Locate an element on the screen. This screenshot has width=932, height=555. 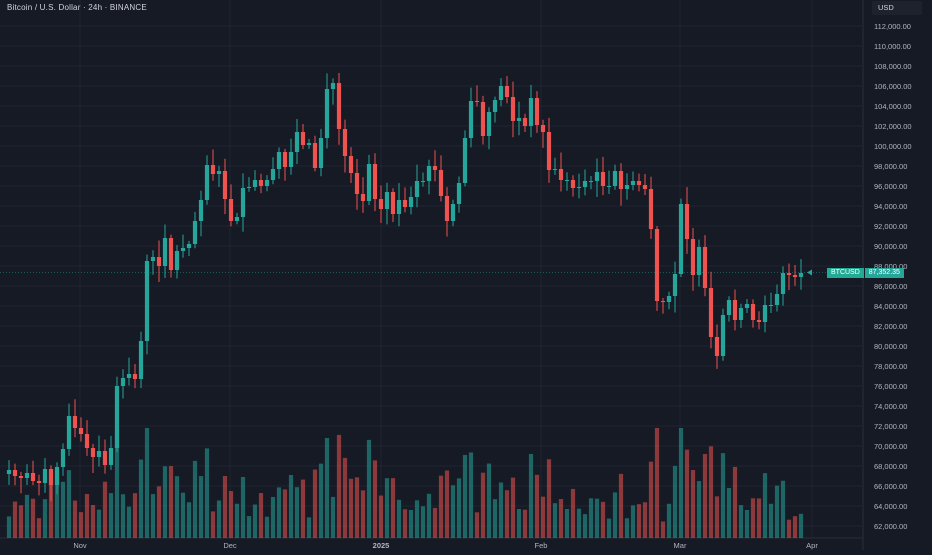
x-tick-label: Apr is located at coordinates (812, 545).